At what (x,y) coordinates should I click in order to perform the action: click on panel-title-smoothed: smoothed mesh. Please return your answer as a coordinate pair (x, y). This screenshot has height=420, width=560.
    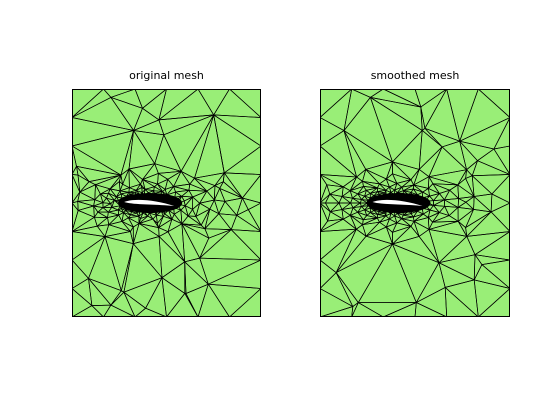
    Looking at the image, I should click on (415, 75).